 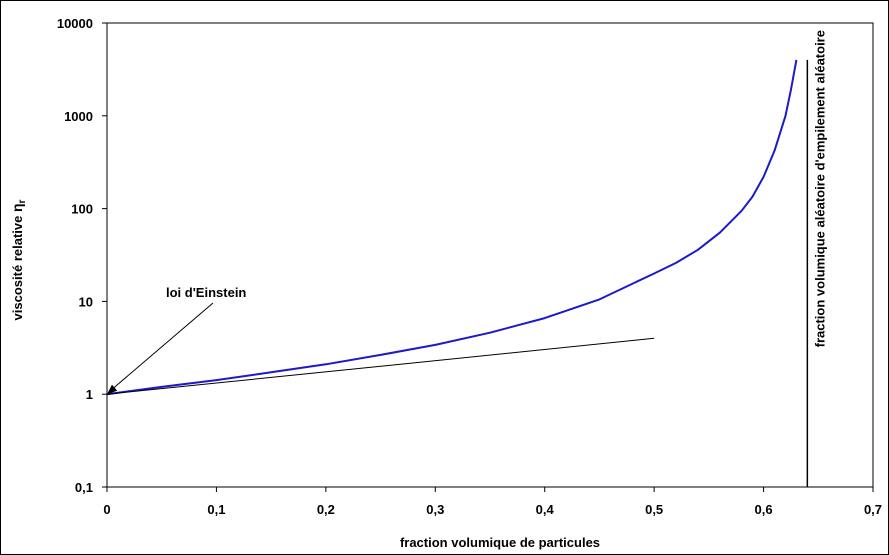 I want to click on y-tick-label: 1000, so click(x=78, y=116).